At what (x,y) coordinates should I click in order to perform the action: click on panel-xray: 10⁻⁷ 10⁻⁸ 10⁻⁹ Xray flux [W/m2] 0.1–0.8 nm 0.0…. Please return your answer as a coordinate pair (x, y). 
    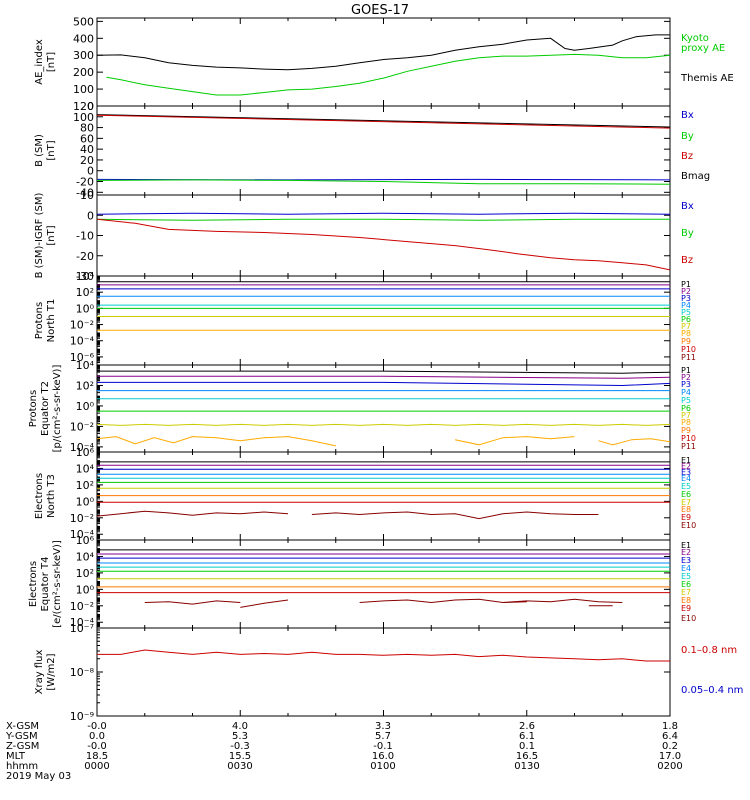
    Looking at the image, I should click on (388, 672).